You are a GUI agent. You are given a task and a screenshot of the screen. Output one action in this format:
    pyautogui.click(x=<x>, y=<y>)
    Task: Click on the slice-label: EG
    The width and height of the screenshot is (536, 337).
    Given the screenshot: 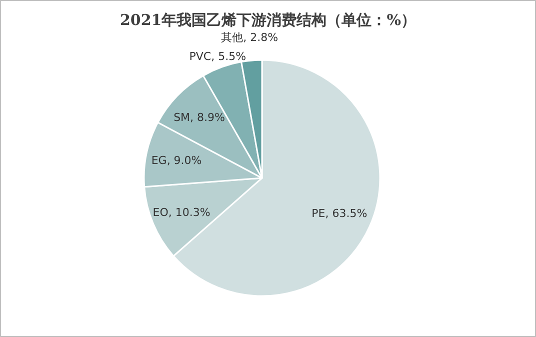 What is the action you would take?
    pyautogui.click(x=159, y=161)
    